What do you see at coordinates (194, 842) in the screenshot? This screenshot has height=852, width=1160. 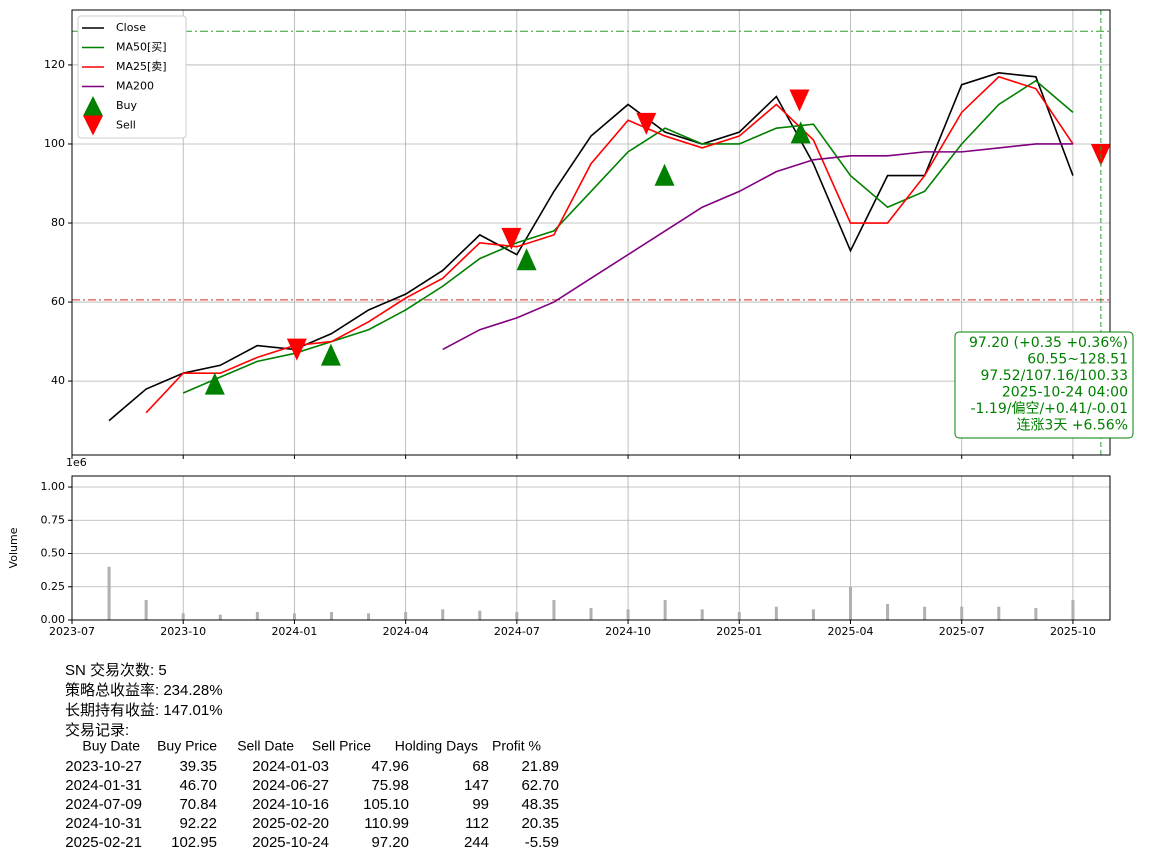 I see `table-cell: 102.95` at bounding box center [194, 842].